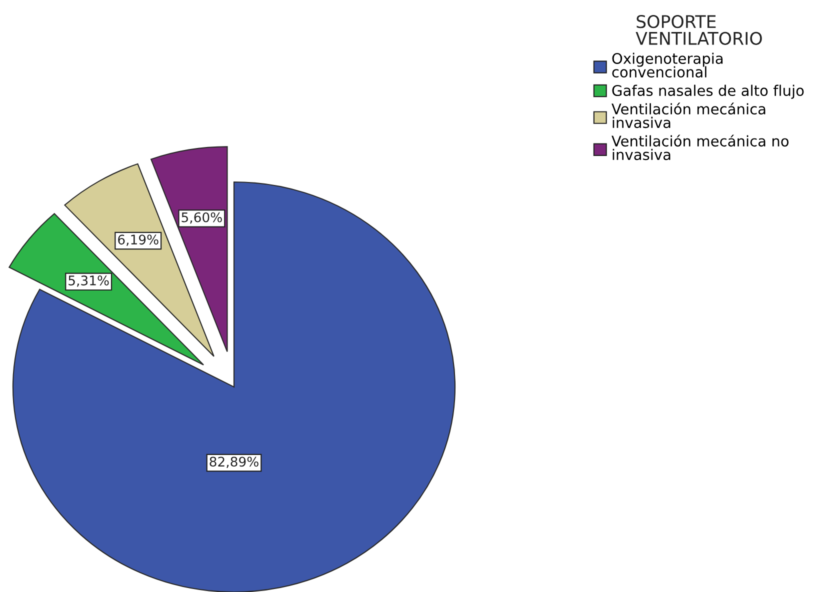  Describe the element at coordinates (202, 218) in the screenshot. I see `data-label: 5,60%` at that location.